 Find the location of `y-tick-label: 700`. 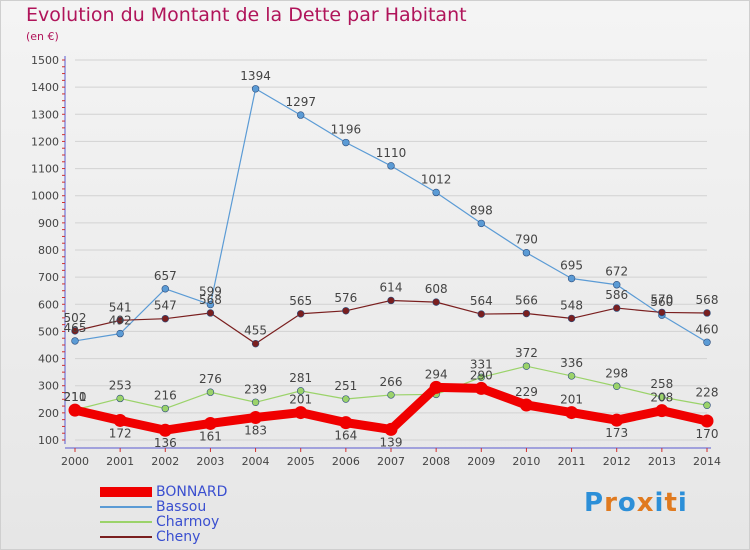

y-tick-label: 700 is located at coordinates (48, 277).